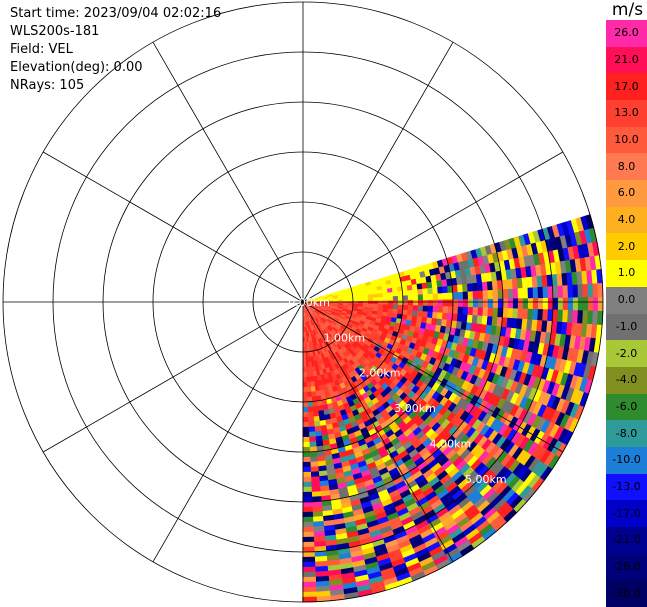  What do you see at coordinates (76, 67) in the screenshot?
I see `elevation-text: Elevation(deg): 0.00` at bounding box center [76, 67].